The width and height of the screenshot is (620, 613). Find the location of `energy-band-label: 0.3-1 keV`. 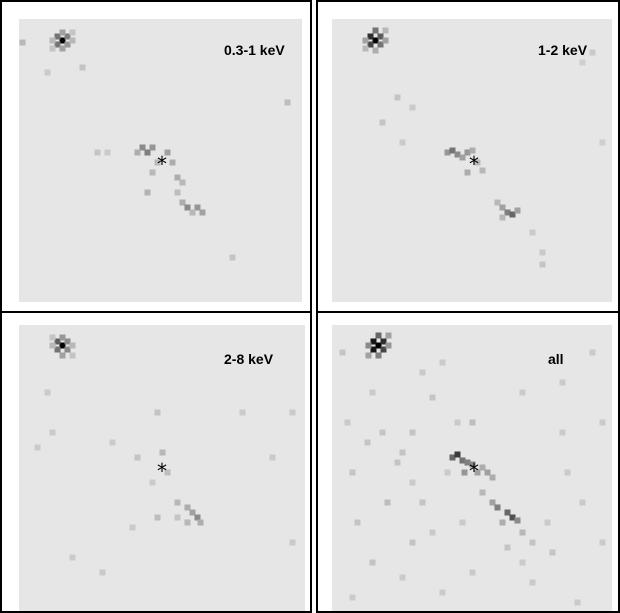

energy-band-label: 0.3-1 keV is located at coordinates (254, 50).